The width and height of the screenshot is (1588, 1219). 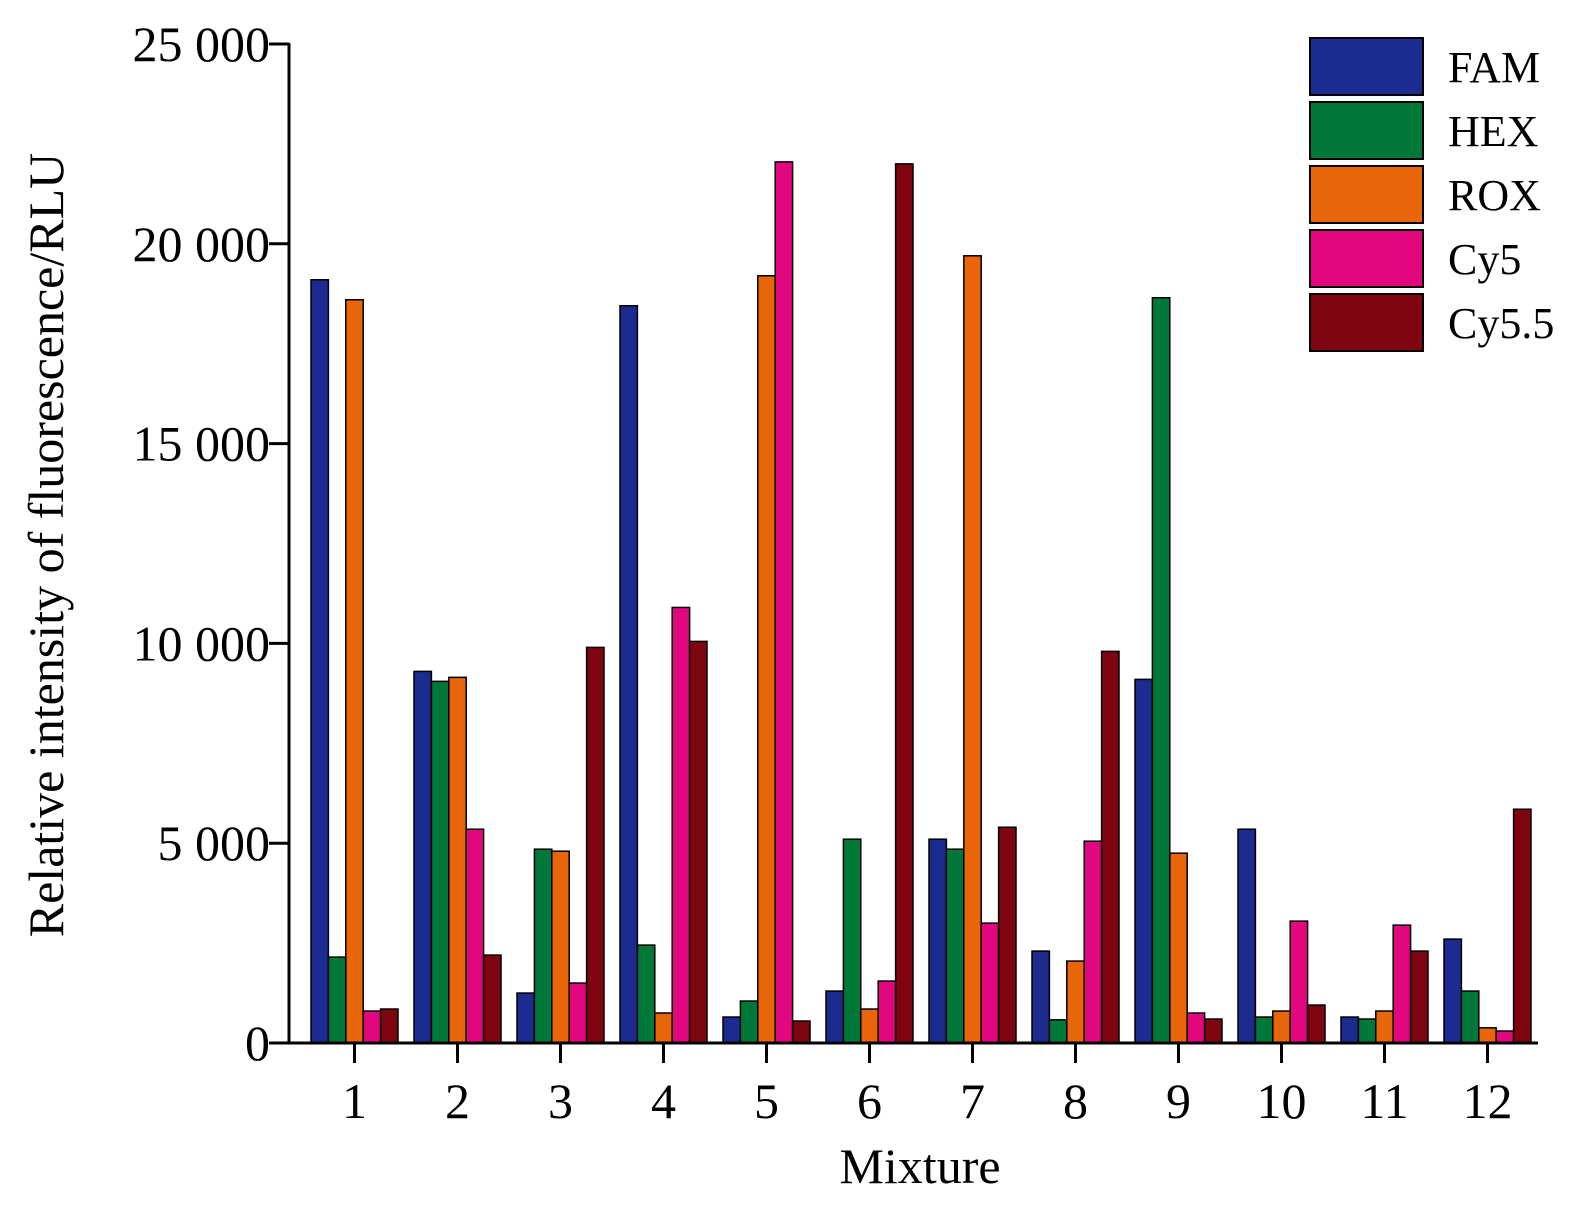 I want to click on y-ticks-group: 0 5 000 10 000 15 000 20 000 25 000, so click(x=211, y=543).